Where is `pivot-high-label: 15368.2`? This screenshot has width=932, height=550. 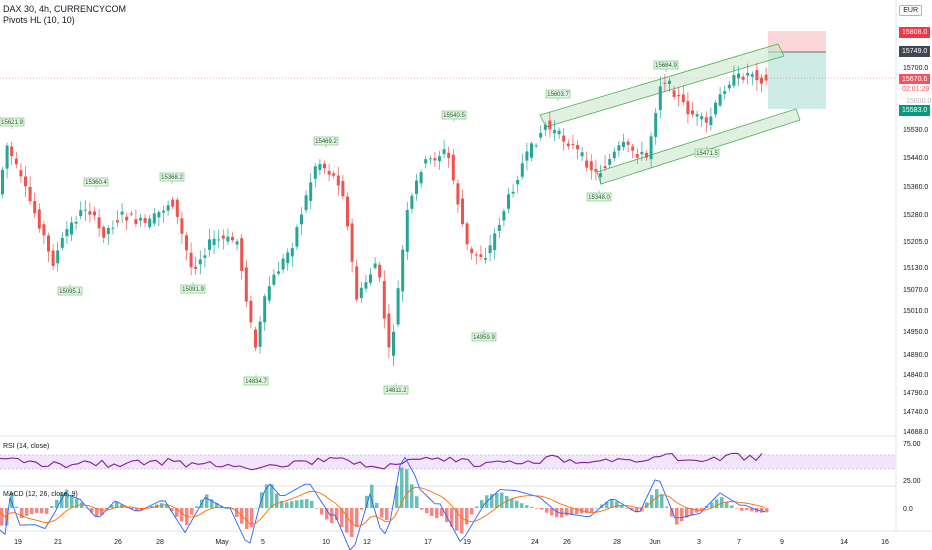 pivot-high-label: 15368.2 is located at coordinates (172, 178).